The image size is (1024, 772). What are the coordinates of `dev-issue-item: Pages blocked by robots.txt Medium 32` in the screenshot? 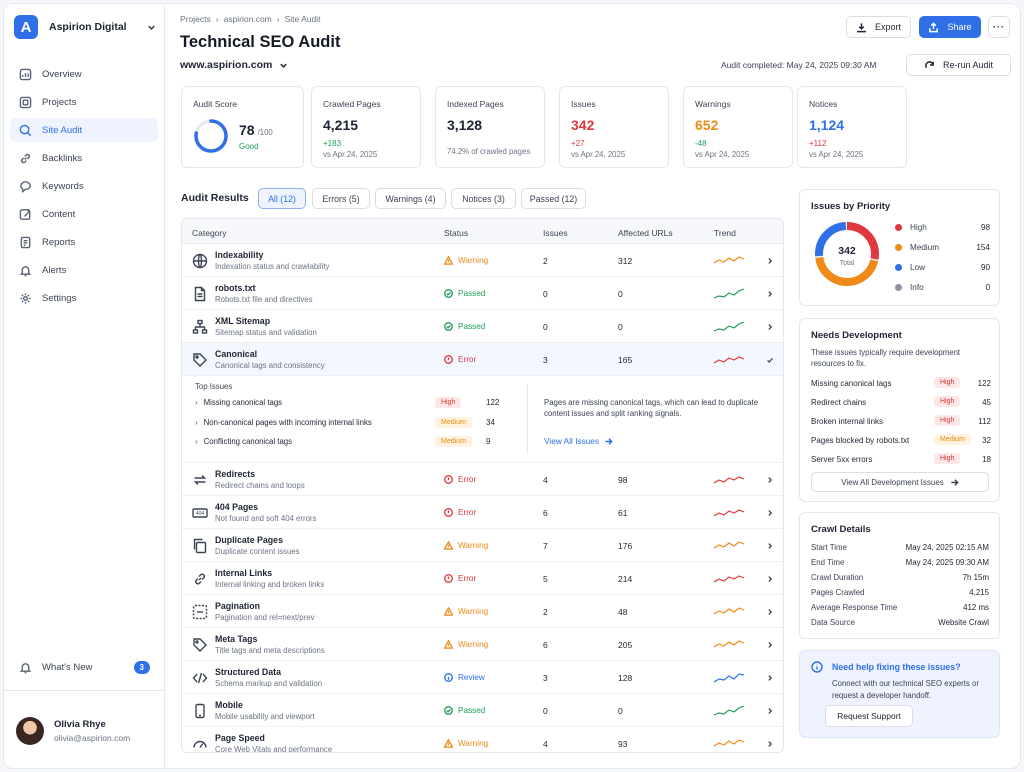 It's located at (901, 439).